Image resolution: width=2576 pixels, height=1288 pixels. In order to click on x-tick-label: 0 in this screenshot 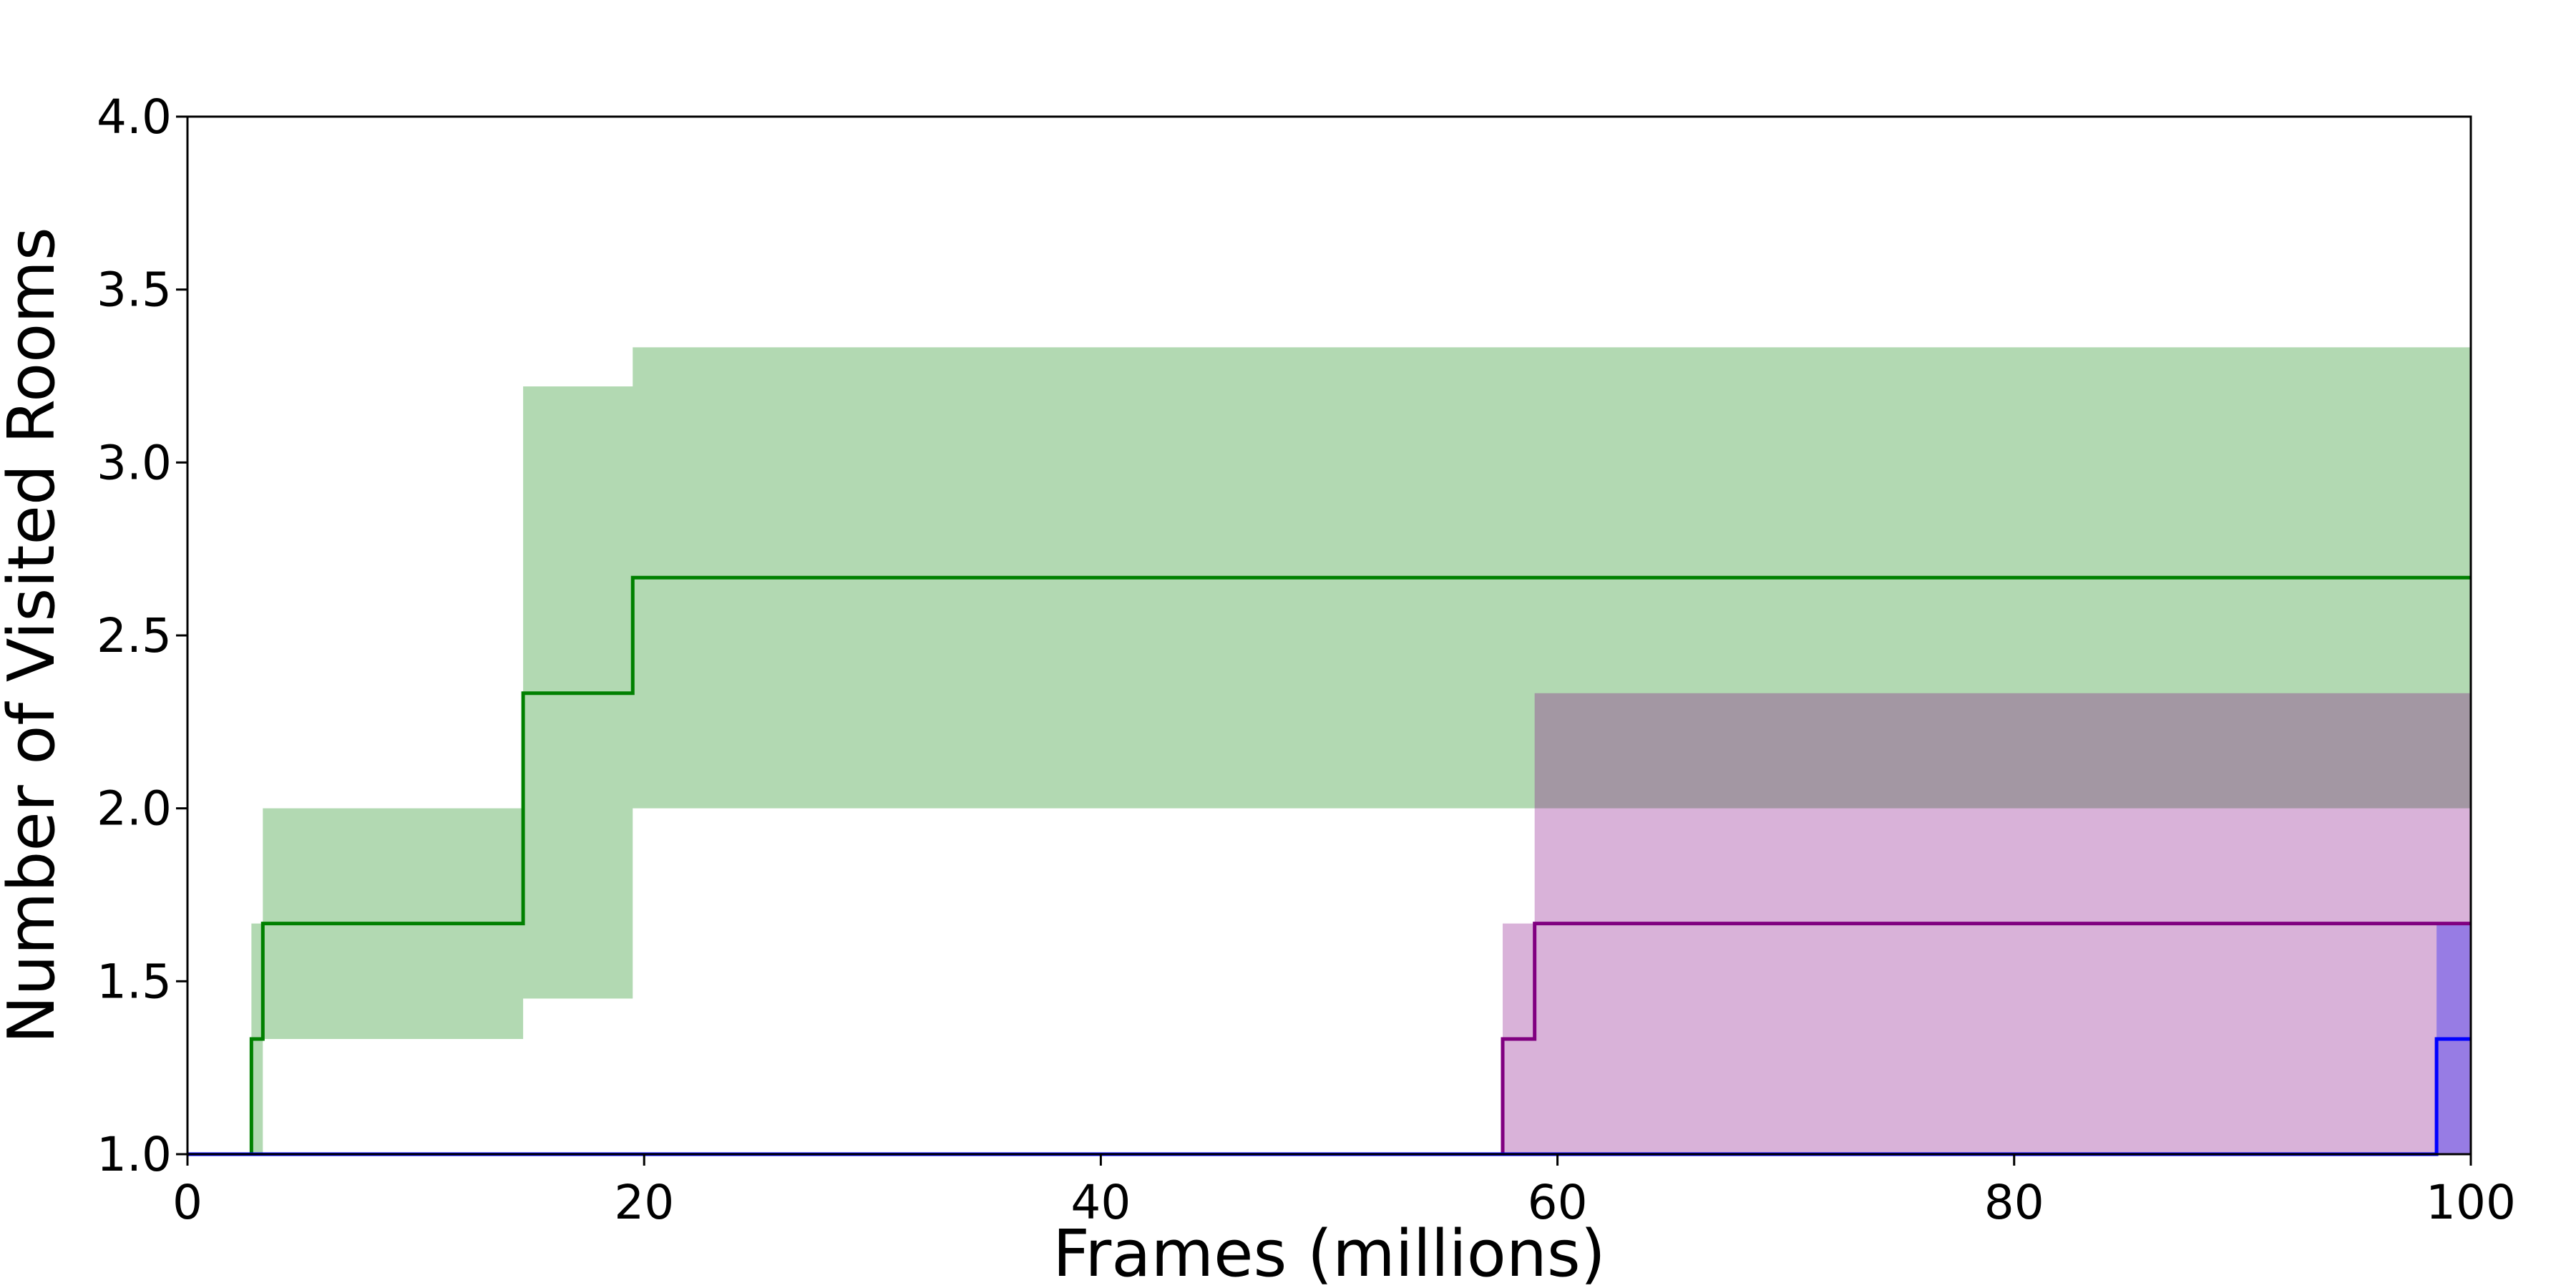, I will do `click(187, 1202)`.